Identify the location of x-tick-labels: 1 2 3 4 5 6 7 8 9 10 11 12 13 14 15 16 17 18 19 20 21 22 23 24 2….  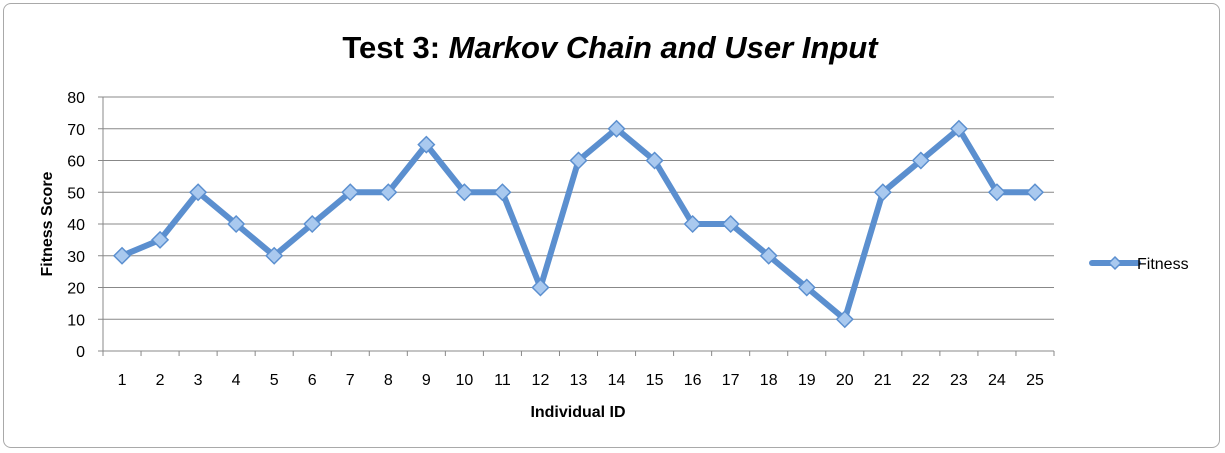
(581, 380).